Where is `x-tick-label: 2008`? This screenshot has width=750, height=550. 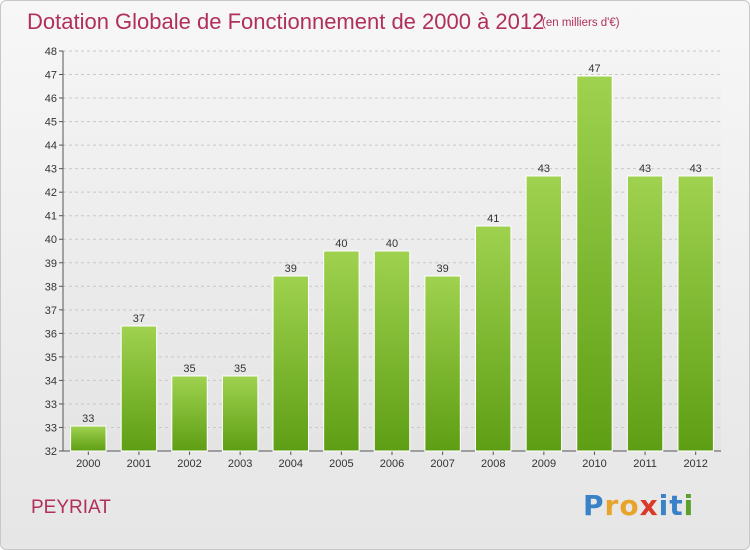
x-tick-label: 2008 is located at coordinates (493, 464).